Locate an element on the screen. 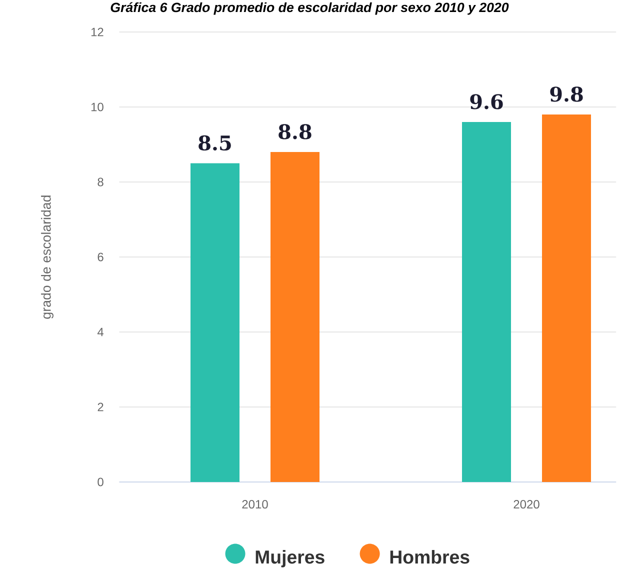  data-label: 9.8 is located at coordinates (566, 94).